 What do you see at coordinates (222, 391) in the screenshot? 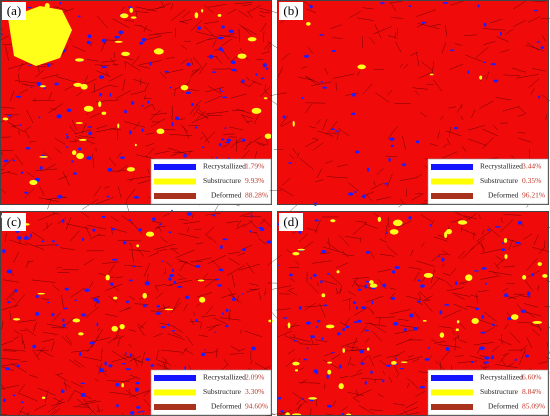
I see `legend-name: Substructure` at bounding box center [222, 391].